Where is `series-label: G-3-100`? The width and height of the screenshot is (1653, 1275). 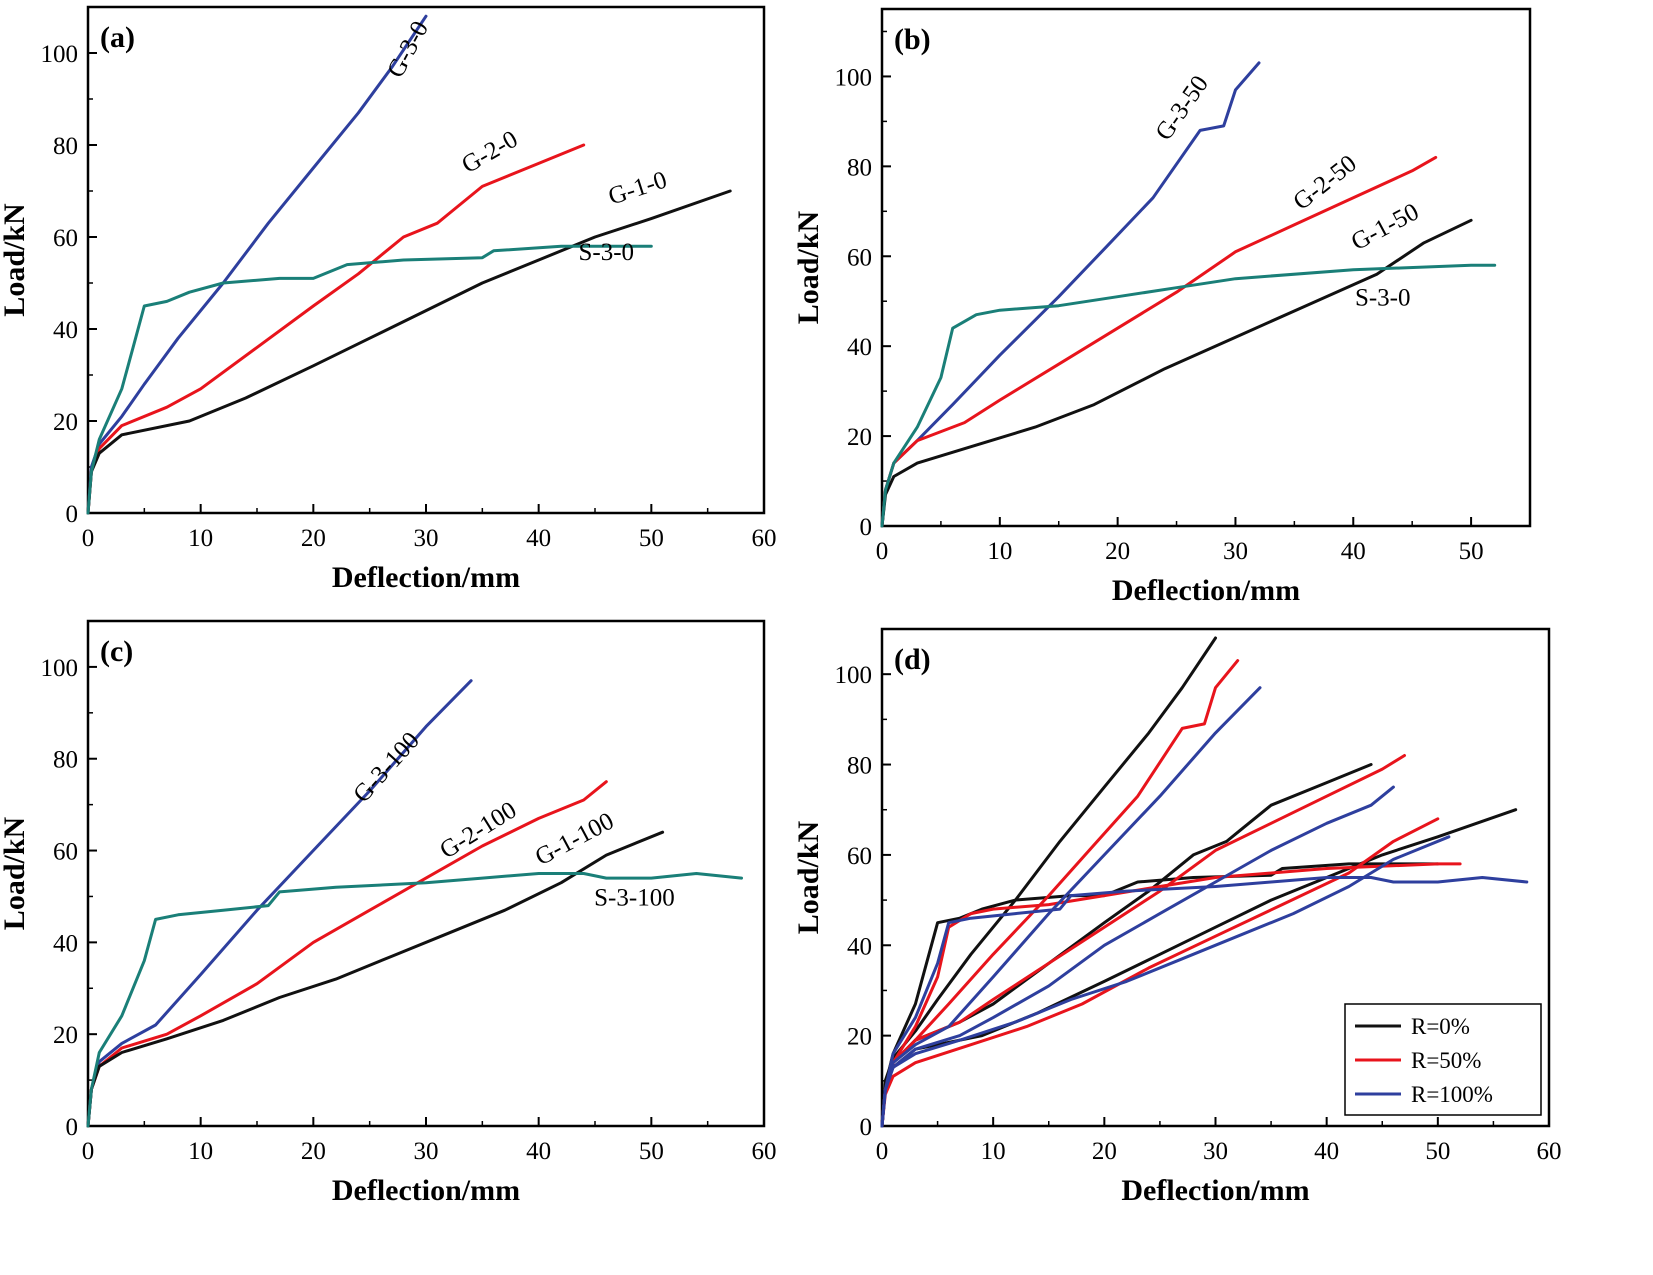 series-label: G-3-100 is located at coordinates (386, 767).